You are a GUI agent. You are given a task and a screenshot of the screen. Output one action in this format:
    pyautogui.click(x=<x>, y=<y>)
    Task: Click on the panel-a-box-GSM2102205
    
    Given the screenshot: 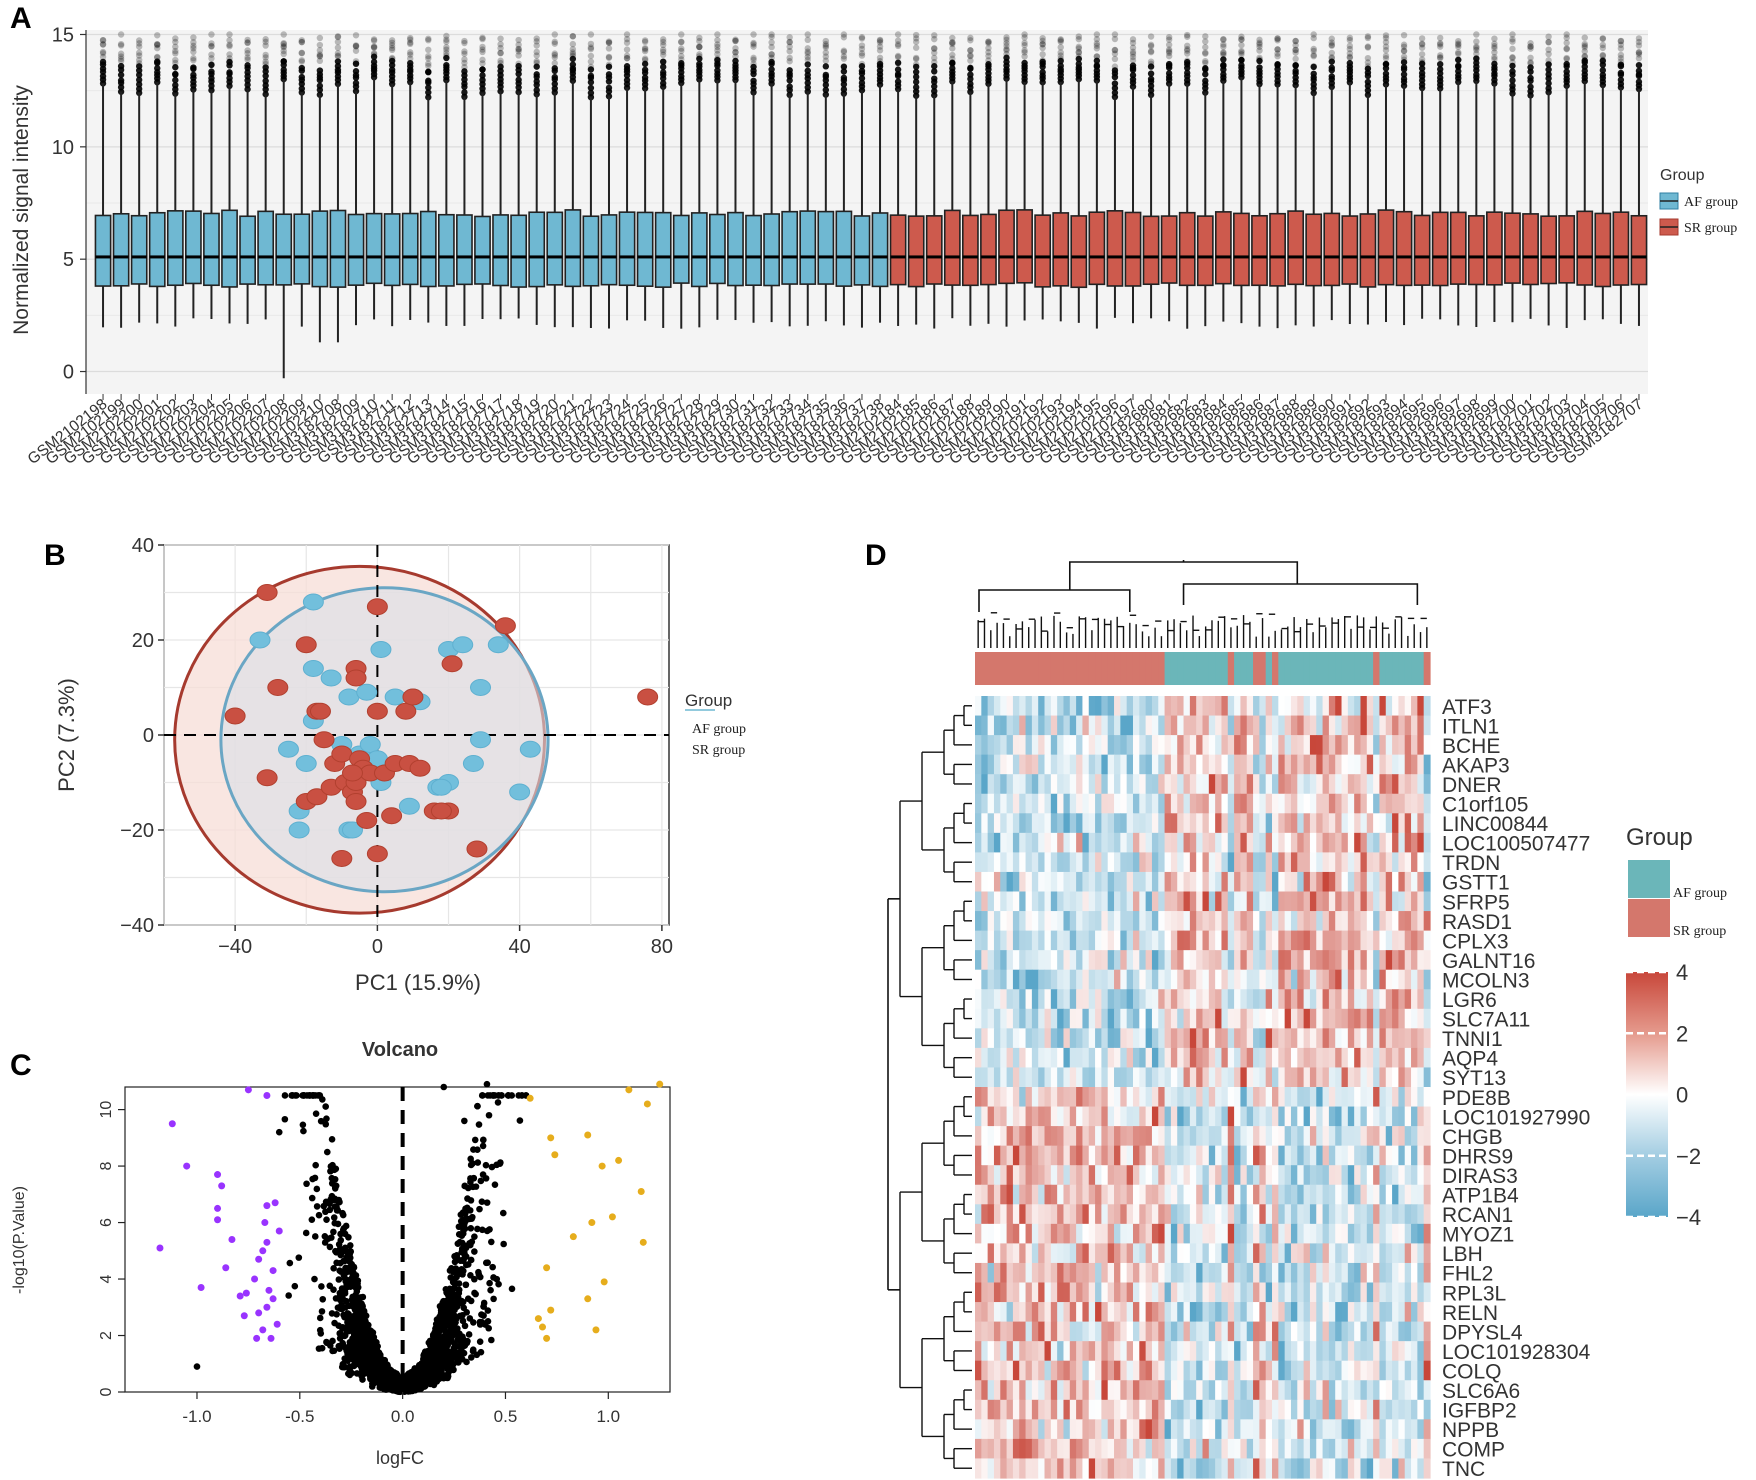 What is the action you would take?
    pyautogui.click(x=229, y=177)
    